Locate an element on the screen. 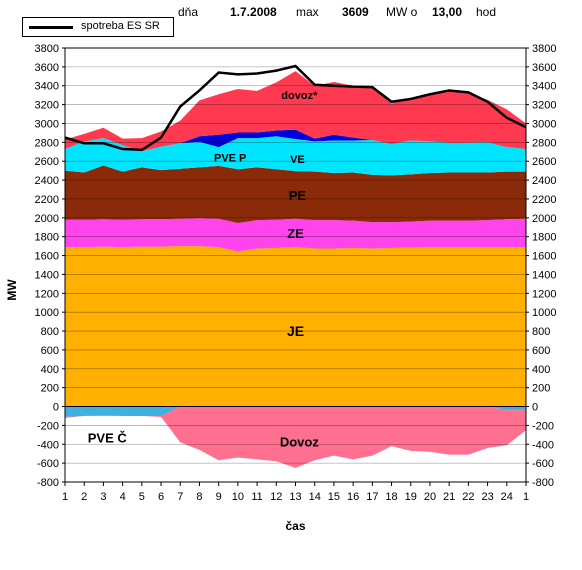  series-label-pe: PE is located at coordinates (298, 195).